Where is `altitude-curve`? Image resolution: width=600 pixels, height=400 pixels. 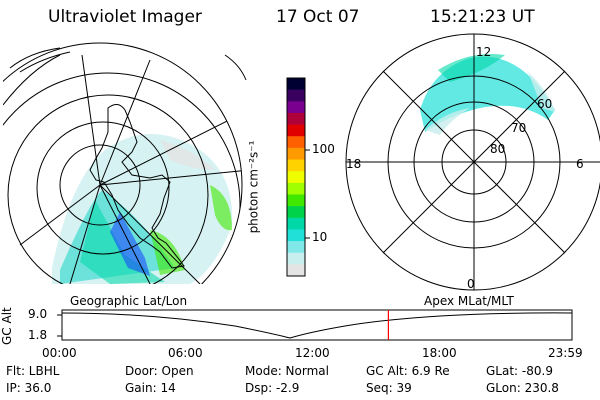 altitude-curve is located at coordinates (317, 325).